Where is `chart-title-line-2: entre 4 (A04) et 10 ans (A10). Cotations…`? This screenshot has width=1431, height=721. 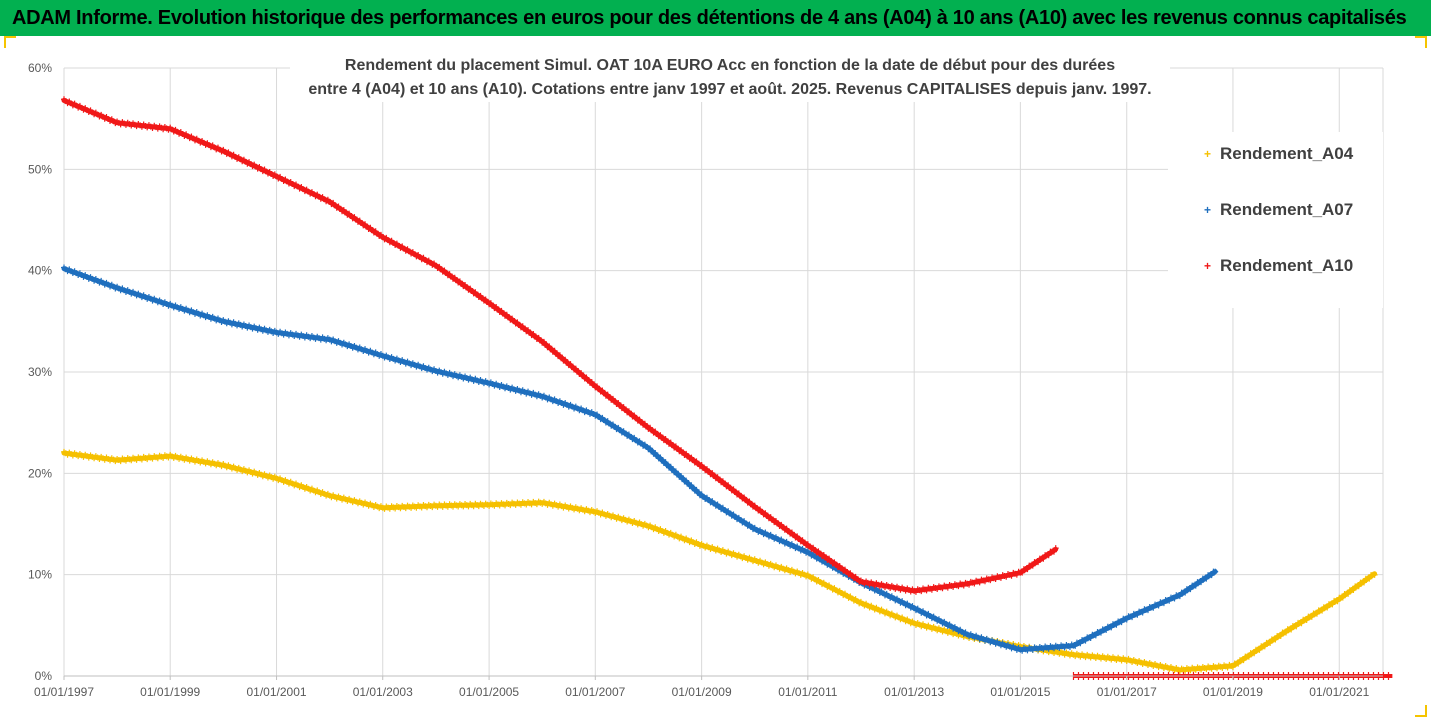
chart-title-line-2: entre 4 (A04) et 10 ans (A10). Cotations… is located at coordinates (730, 89).